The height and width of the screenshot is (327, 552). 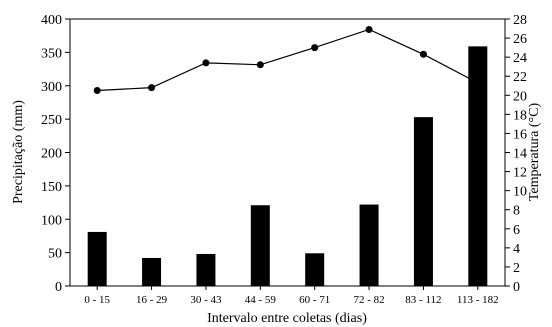 I want to click on y-tick-label-7: 350, so click(x=51, y=53).